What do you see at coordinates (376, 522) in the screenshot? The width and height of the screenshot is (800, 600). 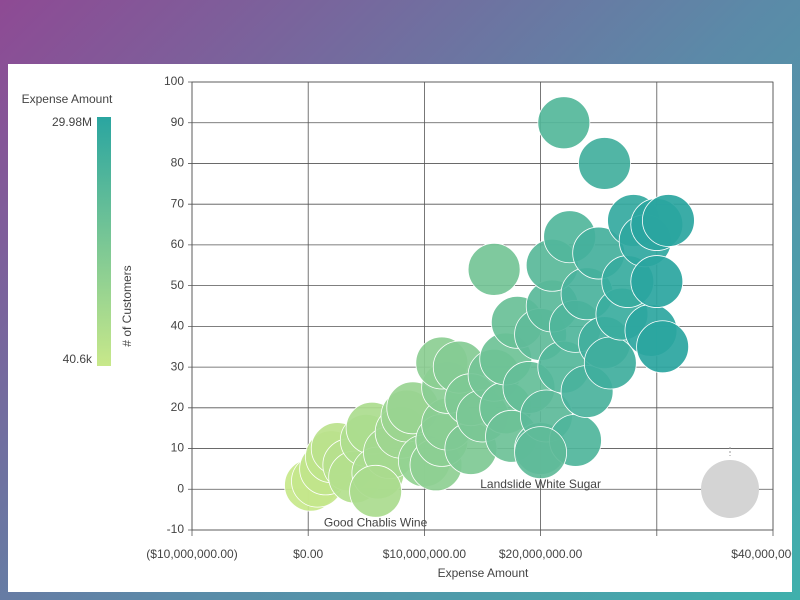 I see `annotation: Good Chablis Wine` at bounding box center [376, 522].